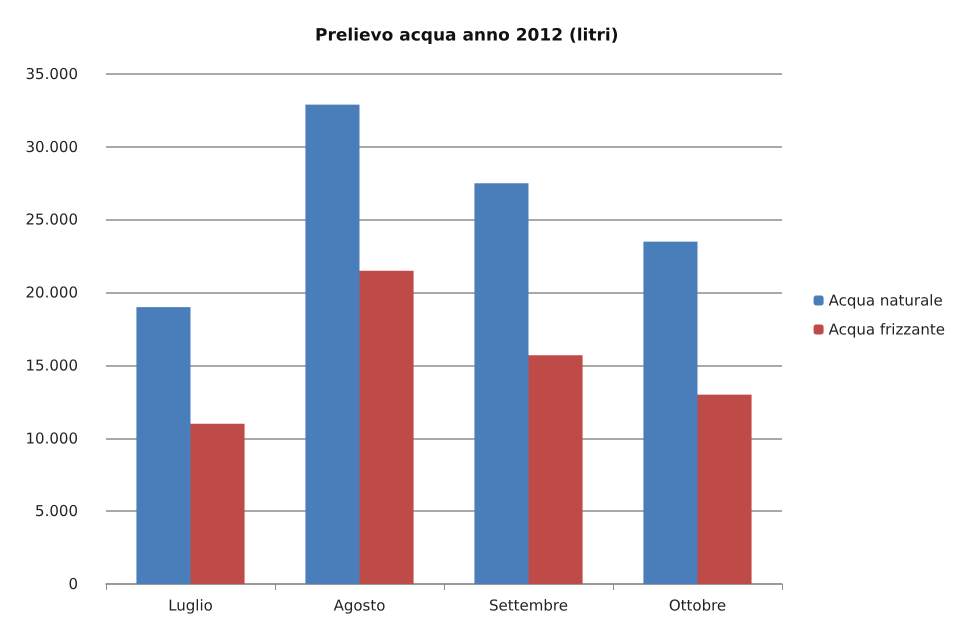  What do you see at coordinates (56, 511) in the screenshot?
I see `y-tick-label: 5.000` at bounding box center [56, 511].